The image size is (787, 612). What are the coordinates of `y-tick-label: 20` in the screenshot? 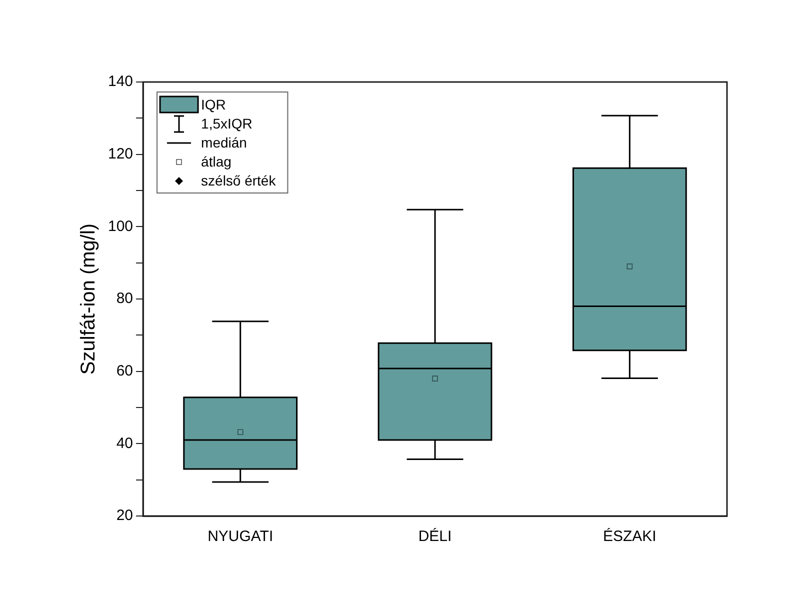 It's located at (125, 515).